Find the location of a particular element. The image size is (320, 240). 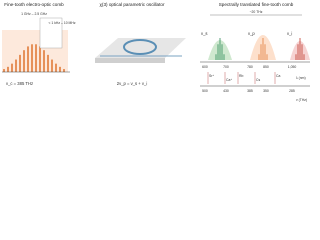

species-label: Sr⁺ is located at coordinates (211, 76).